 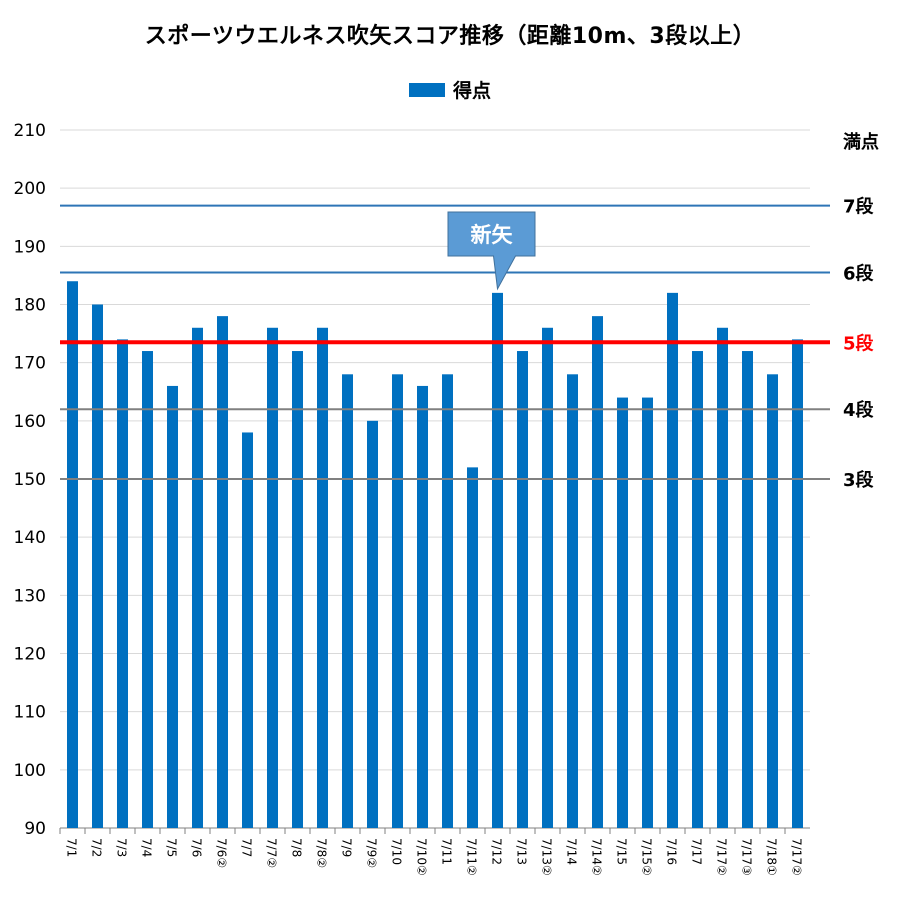 I want to click on x-tick-label: 7/11②, so click(x=472, y=857).